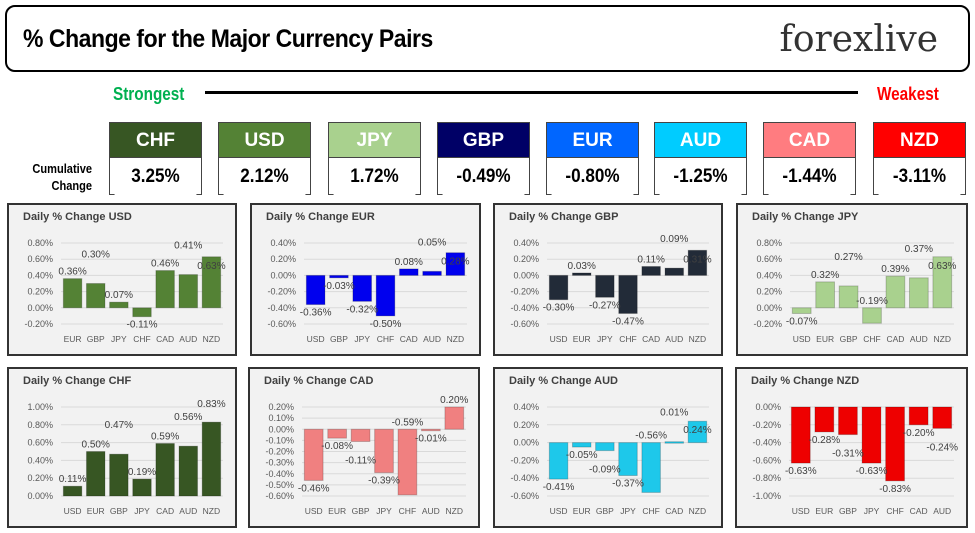  Describe the element at coordinates (483, 140) in the screenshot. I see `currency-name: GBP` at that location.